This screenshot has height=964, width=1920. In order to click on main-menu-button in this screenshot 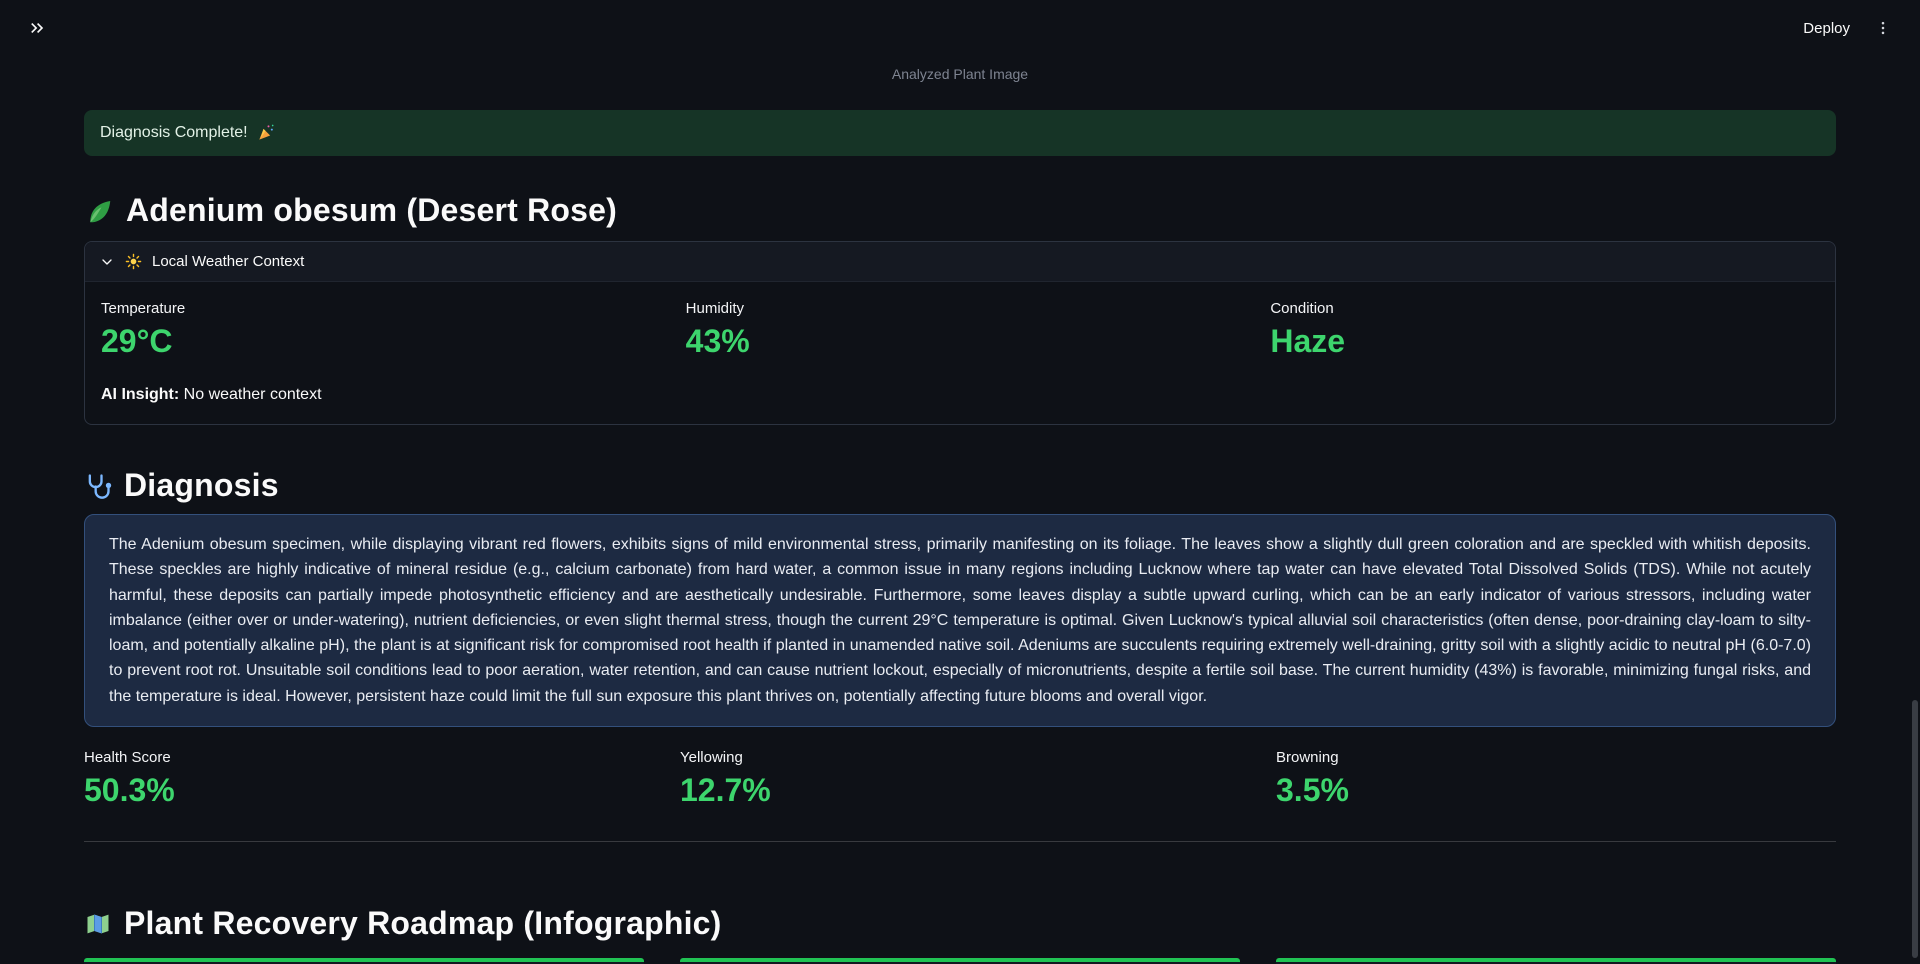, I will do `click(1883, 28)`.